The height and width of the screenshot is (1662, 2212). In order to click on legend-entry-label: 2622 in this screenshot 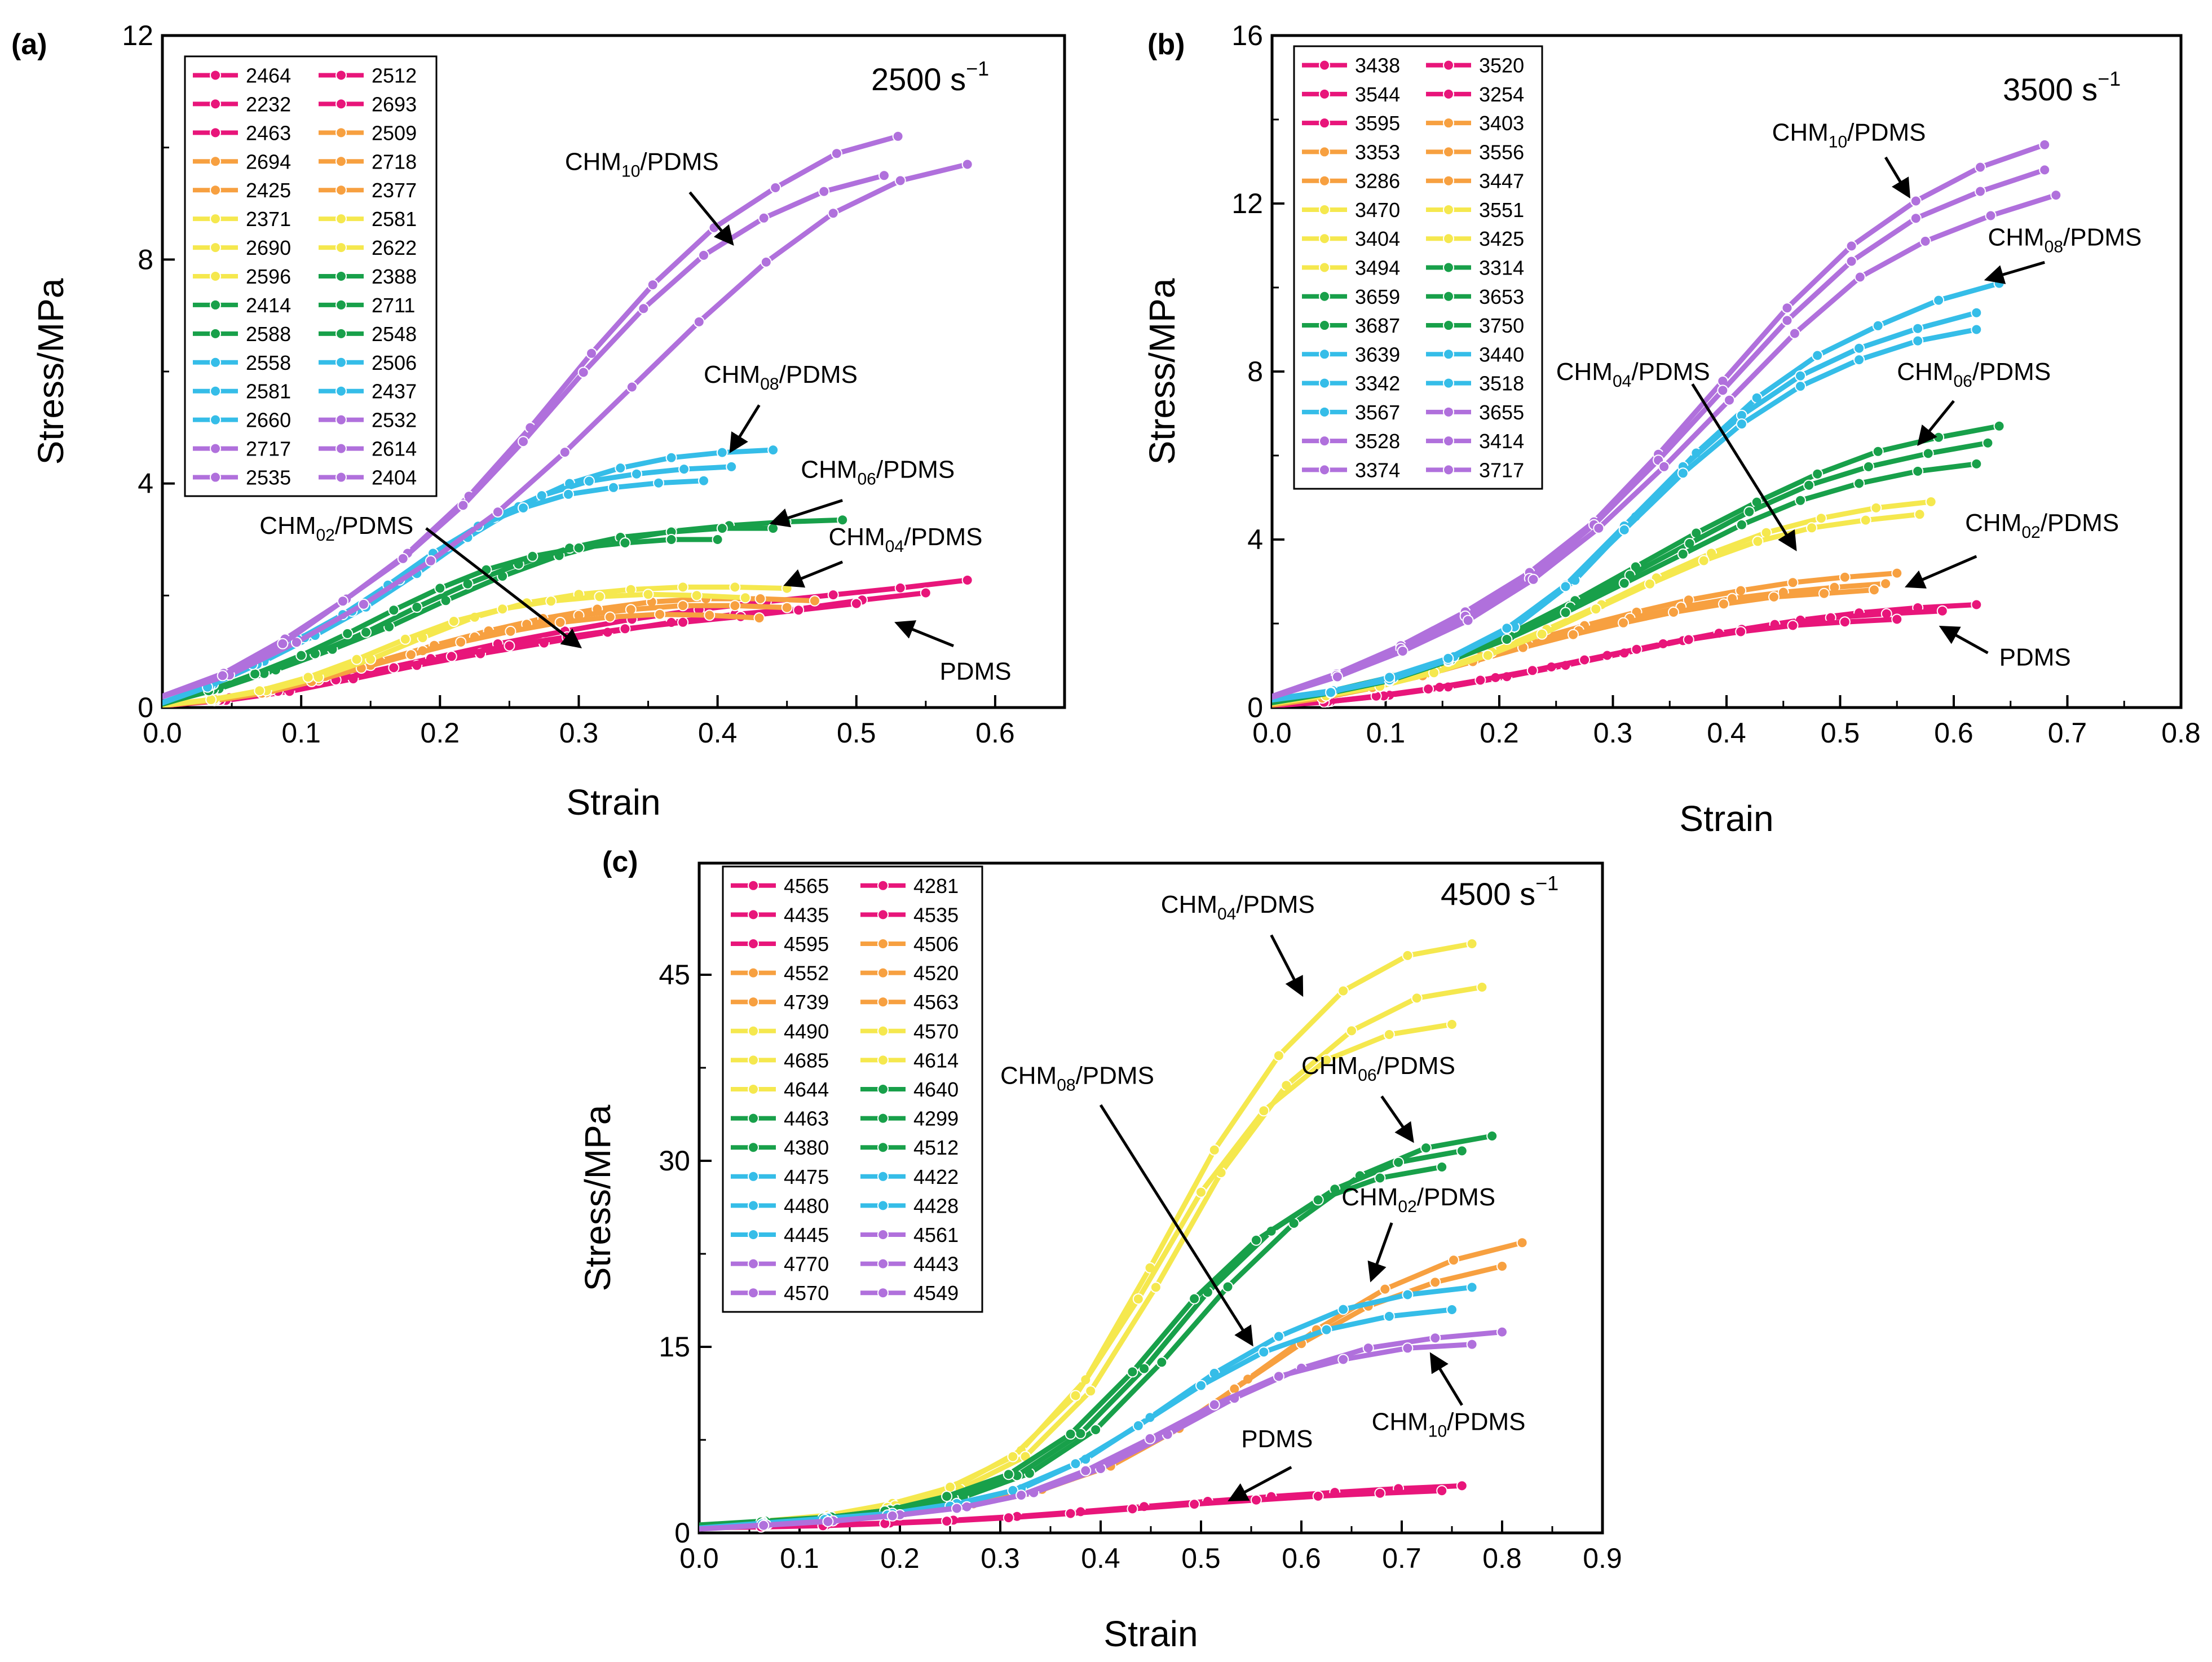, I will do `click(395, 247)`.